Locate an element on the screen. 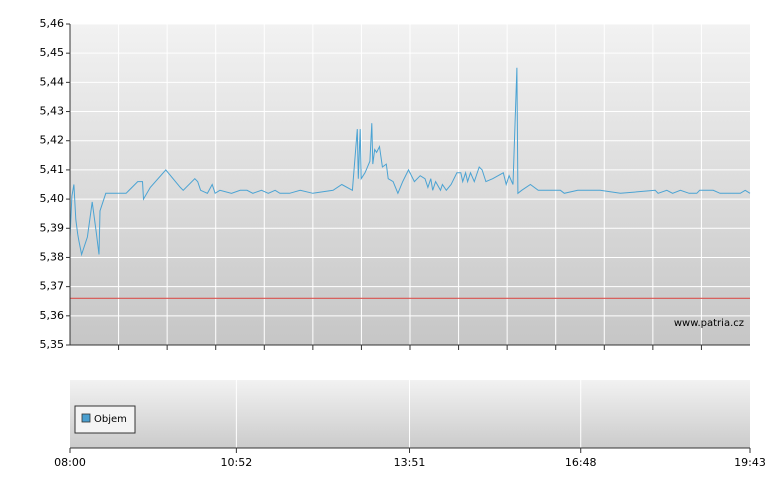  y-tick-label: 5,38 is located at coordinates (52, 256).